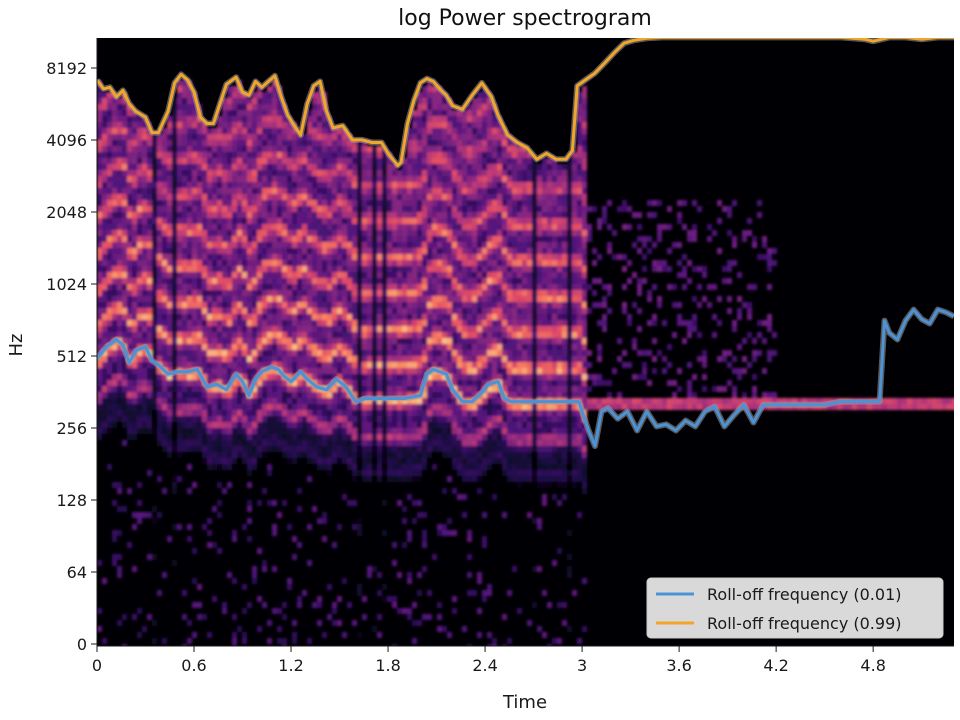 Image resolution: width=960 pixels, height=720 pixels. Describe the element at coordinates (678, 665) in the screenshot. I see `x-tick-label: 3.6` at that location.